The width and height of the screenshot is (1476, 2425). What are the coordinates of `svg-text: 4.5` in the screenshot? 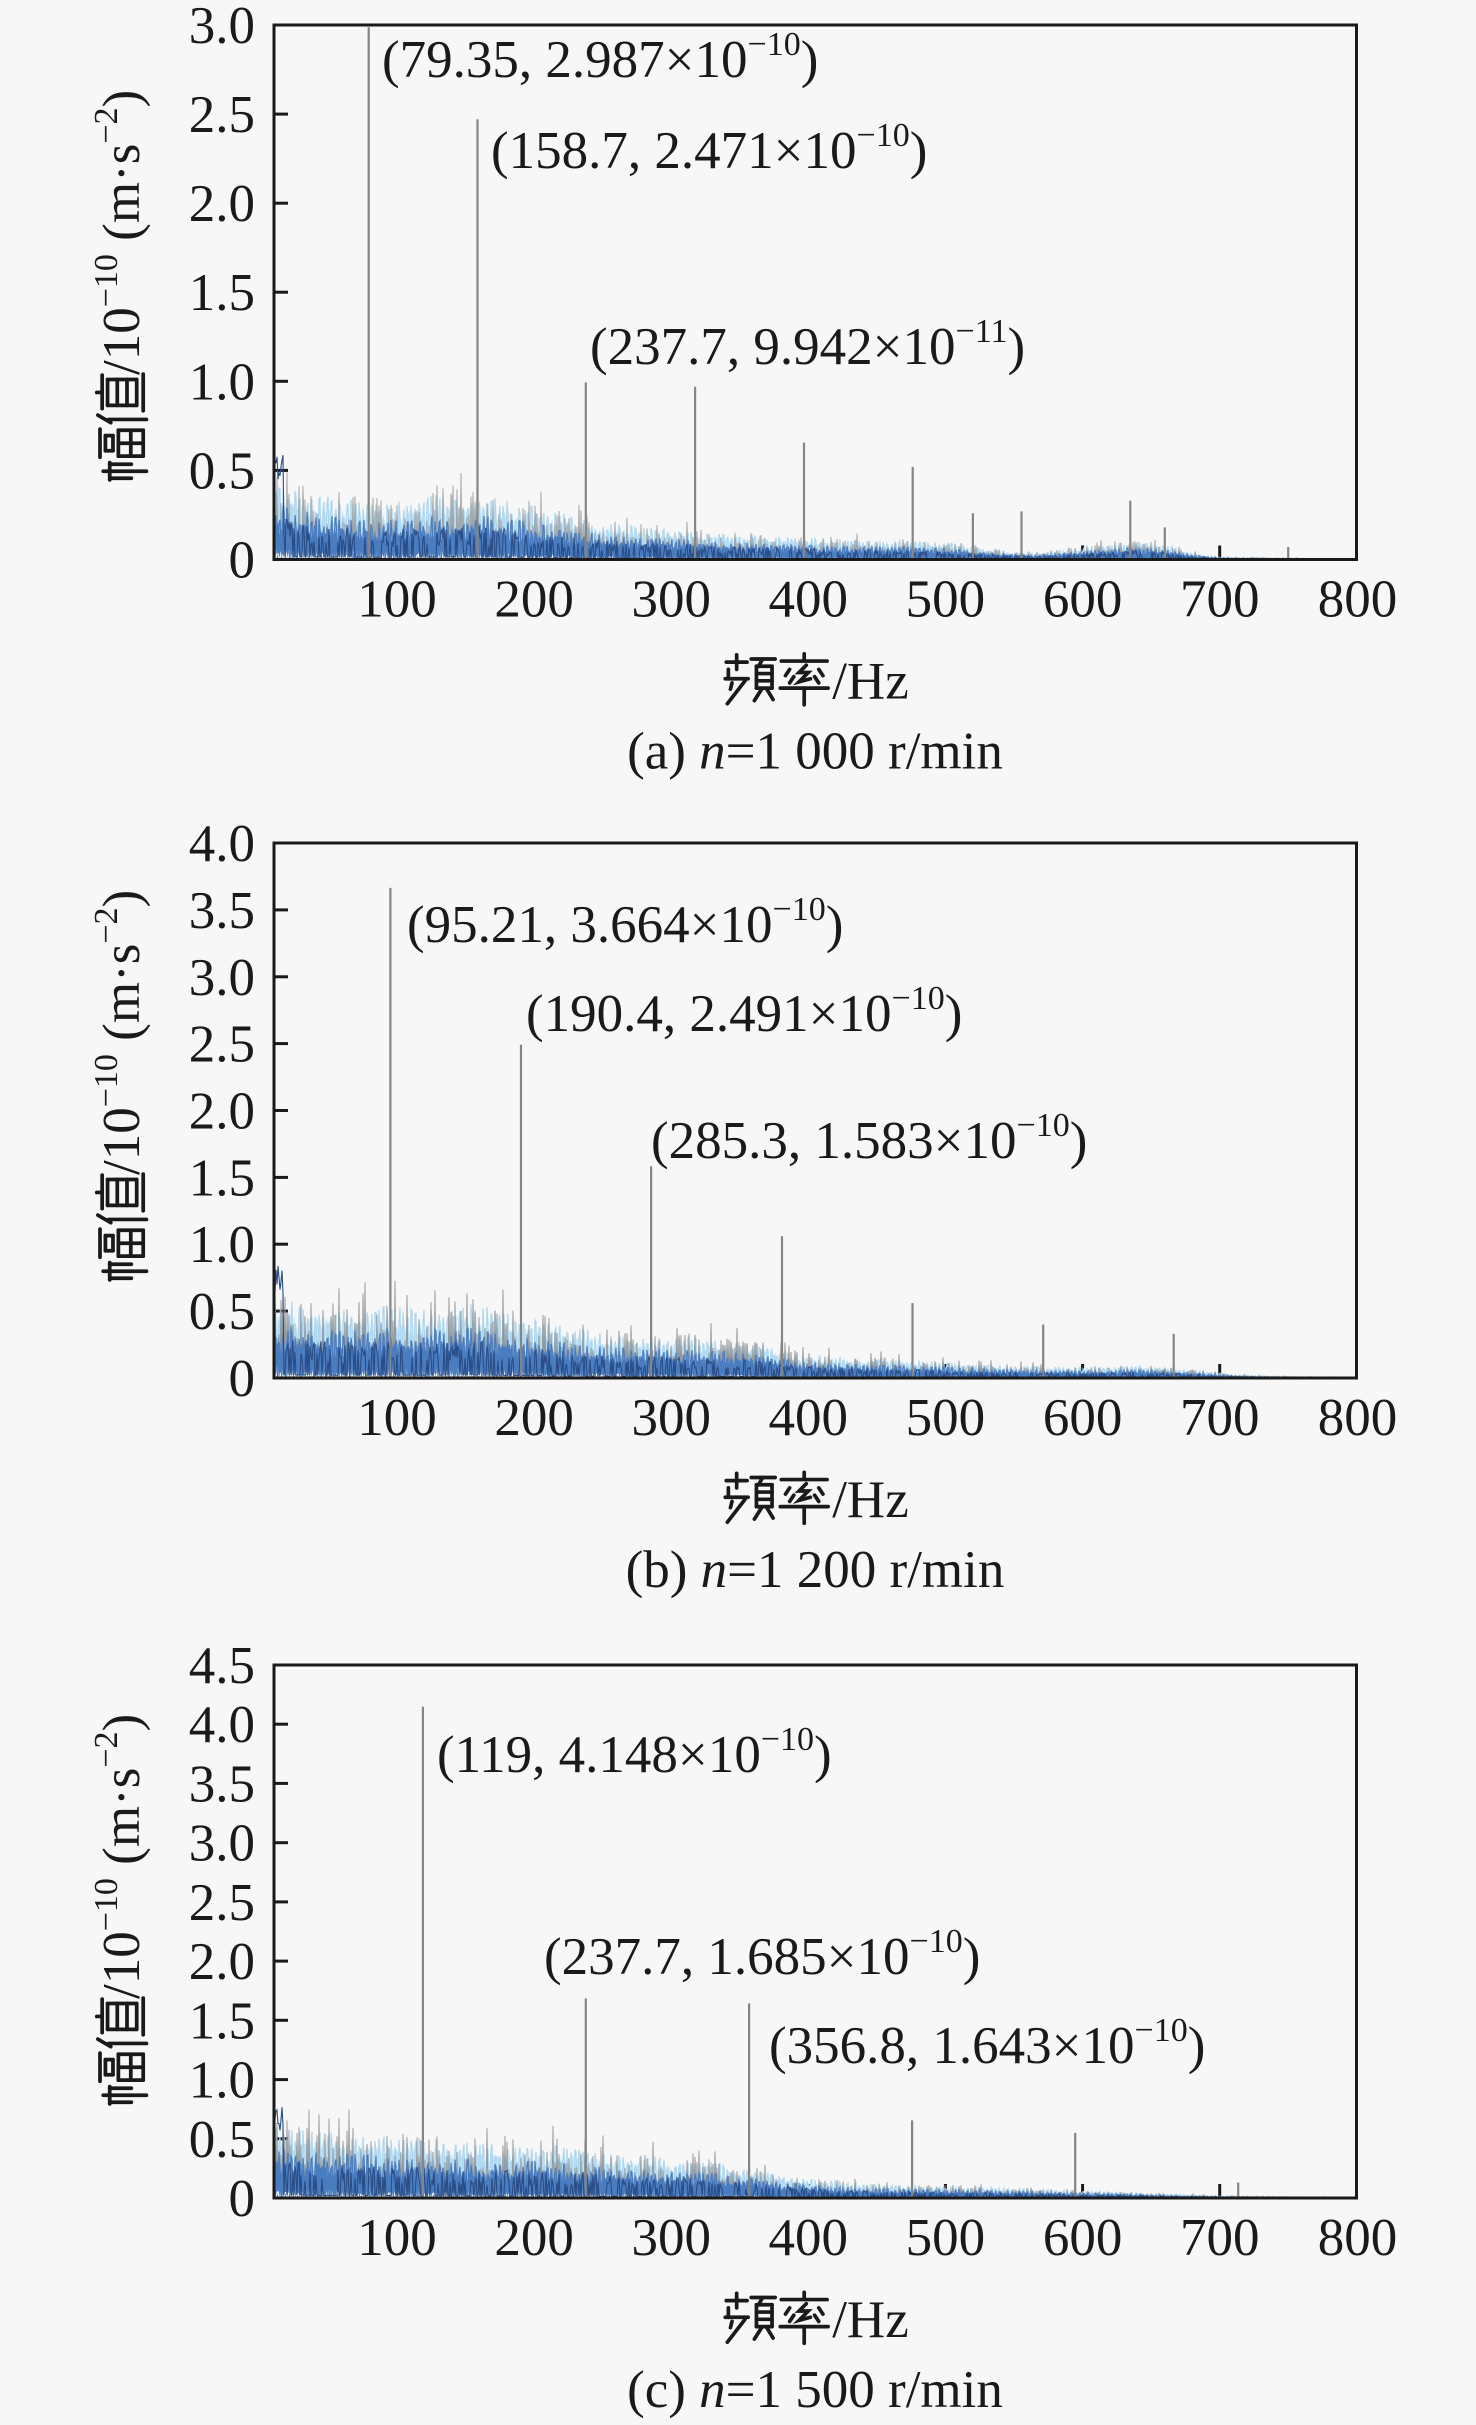 It's located at (222, 1666).